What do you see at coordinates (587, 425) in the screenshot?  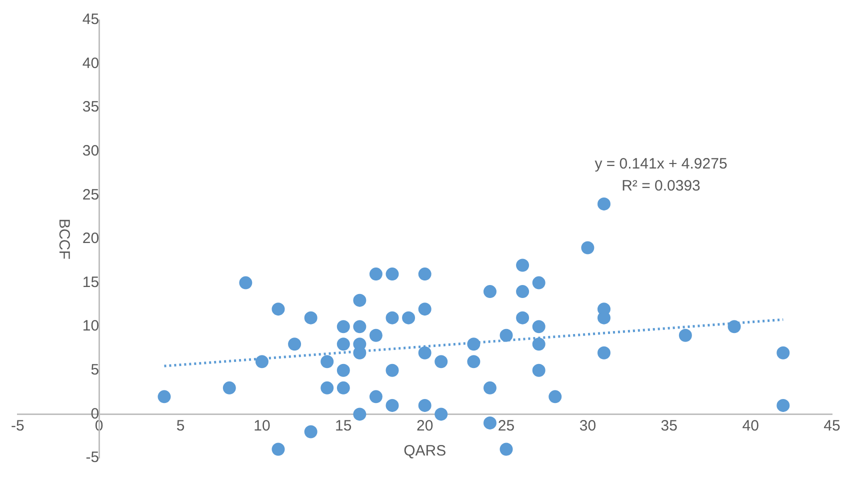 I see `x-tick-label: 30` at bounding box center [587, 425].